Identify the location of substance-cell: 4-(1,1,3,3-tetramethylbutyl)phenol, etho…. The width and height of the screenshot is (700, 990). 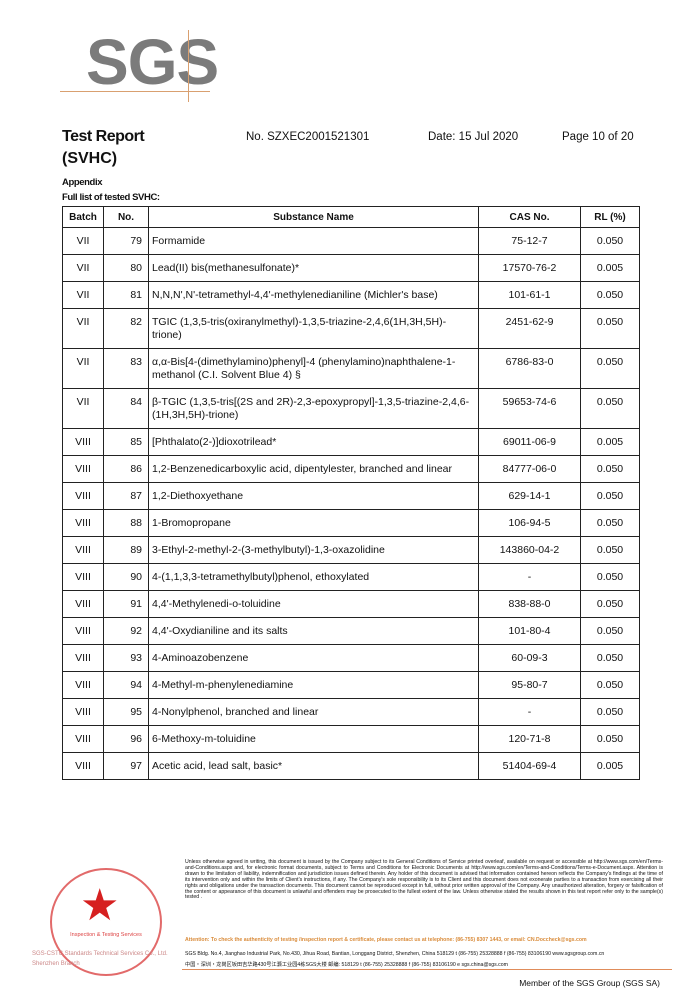
(313, 577).